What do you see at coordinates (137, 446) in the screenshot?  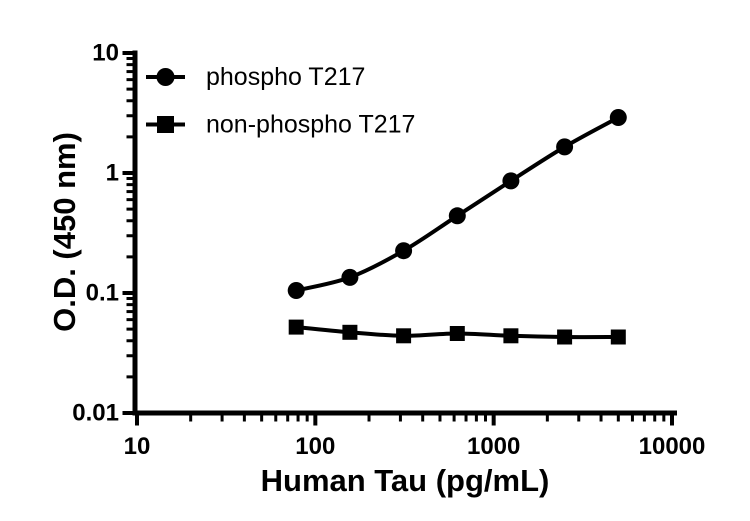 I see `x-axis-tick-label-10: 10` at bounding box center [137, 446].